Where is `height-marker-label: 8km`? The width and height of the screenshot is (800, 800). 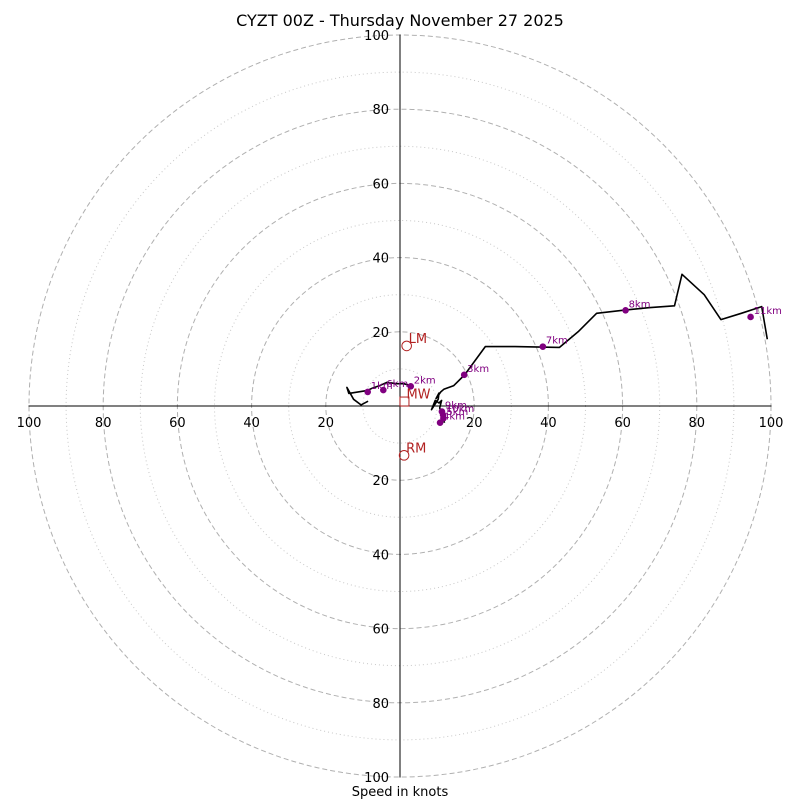 height-marker-label: 8km is located at coordinates (640, 304).